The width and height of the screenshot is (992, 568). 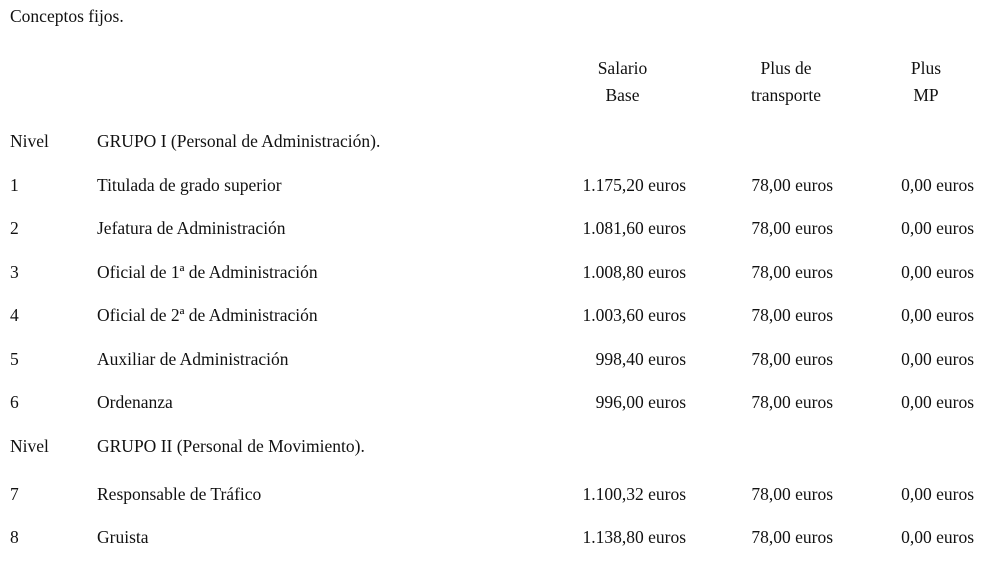 I want to click on salario-base-cell: 998,40 euros, so click(x=640, y=358).